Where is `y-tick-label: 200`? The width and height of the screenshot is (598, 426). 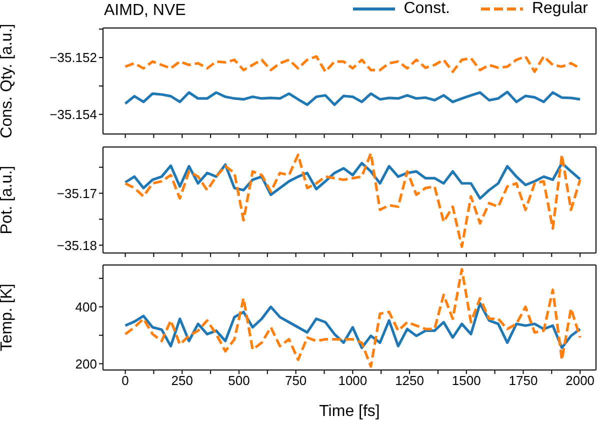
y-tick-label: 200 is located at coordinates (86, 364).